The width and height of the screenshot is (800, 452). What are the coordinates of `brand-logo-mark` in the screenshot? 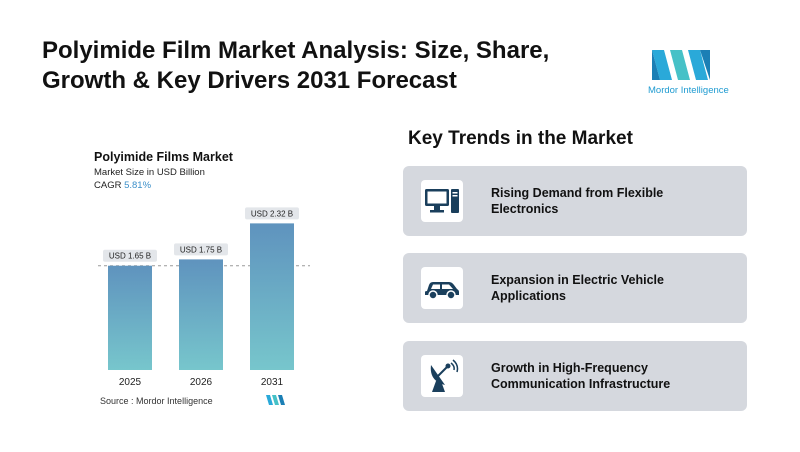 It's located at (681, 65).